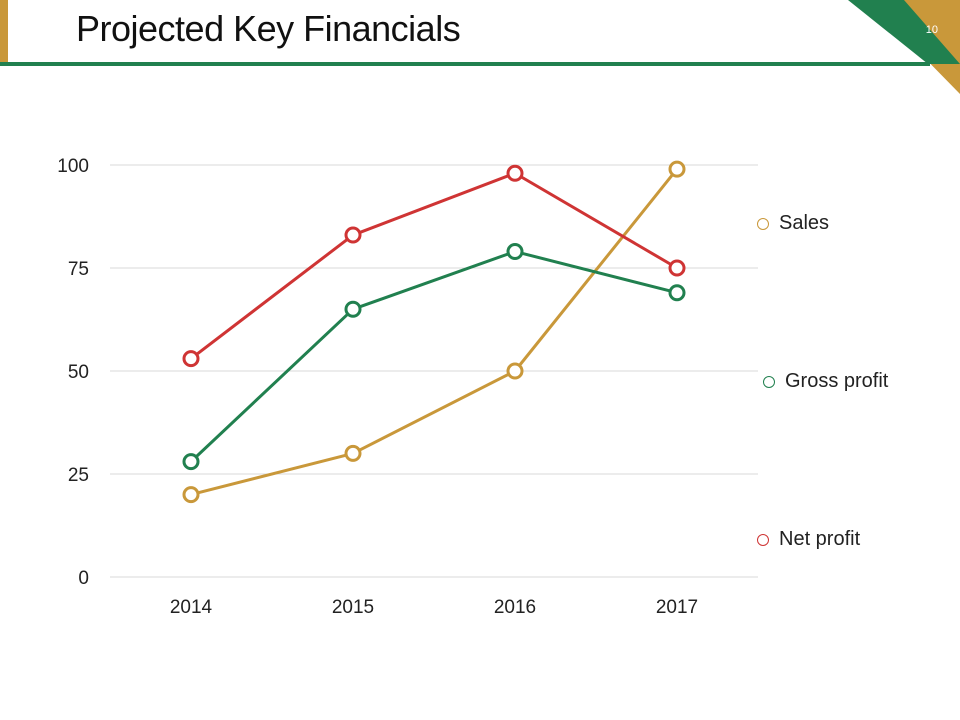 The height and width of the screenshot is (720, 960). What do you see at coordinates (820, 539) in the screenshot?
I see `legend-label: Net profit` at bounding box center [820, 539].